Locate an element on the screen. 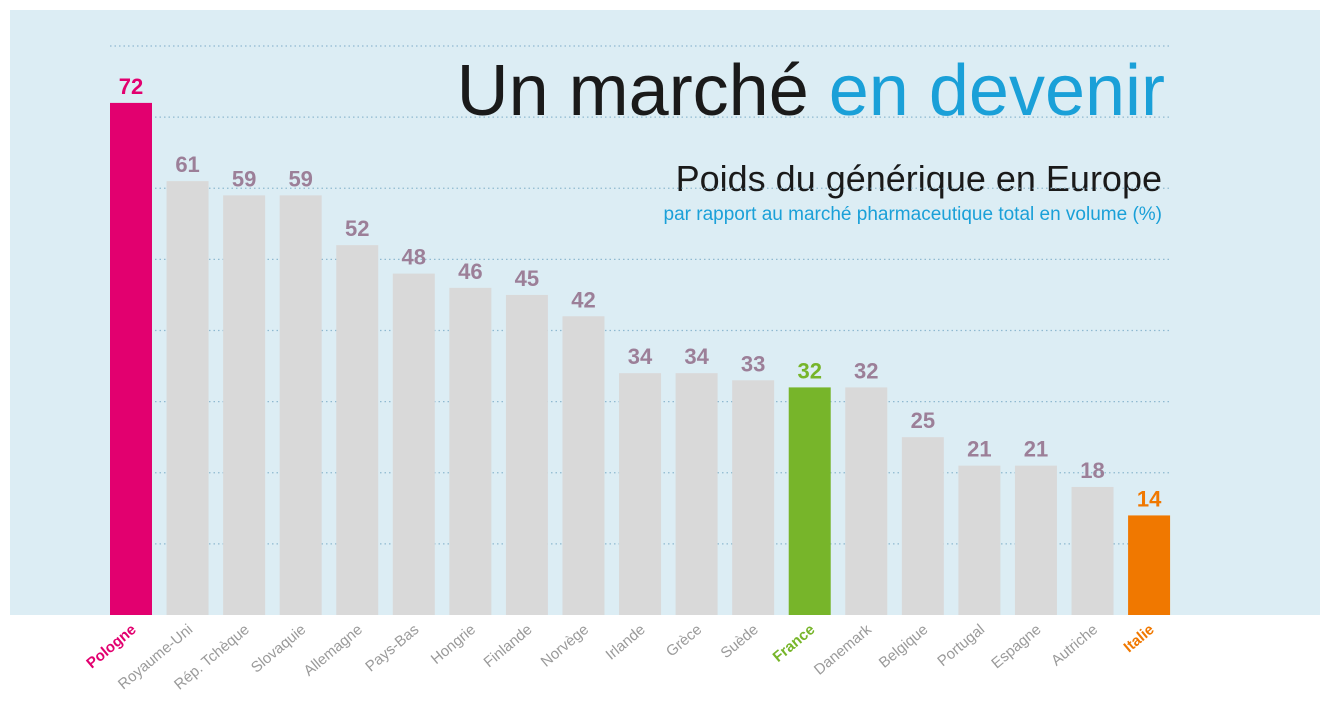 This screenshot has height=708, width=1330. value-label: 25 is located at coordinates (923, 420).